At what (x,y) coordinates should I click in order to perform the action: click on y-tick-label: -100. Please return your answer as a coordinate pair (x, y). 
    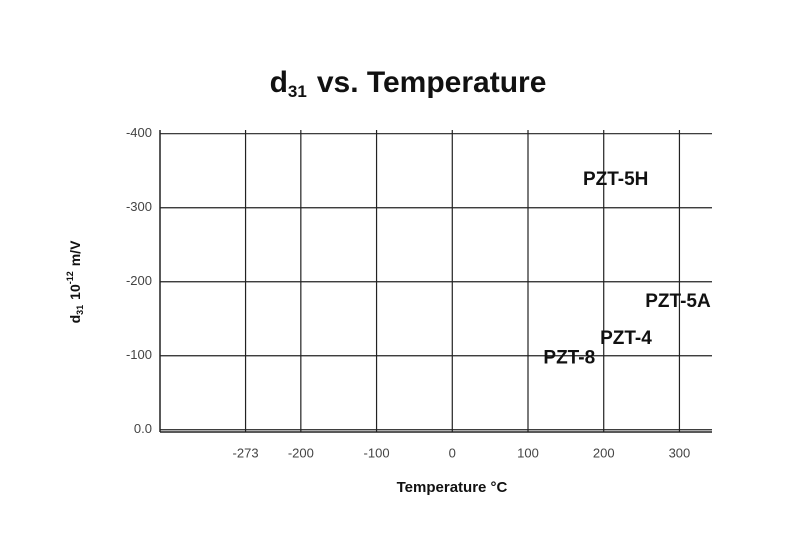
    Looking at the image, I should click on (139, 354).